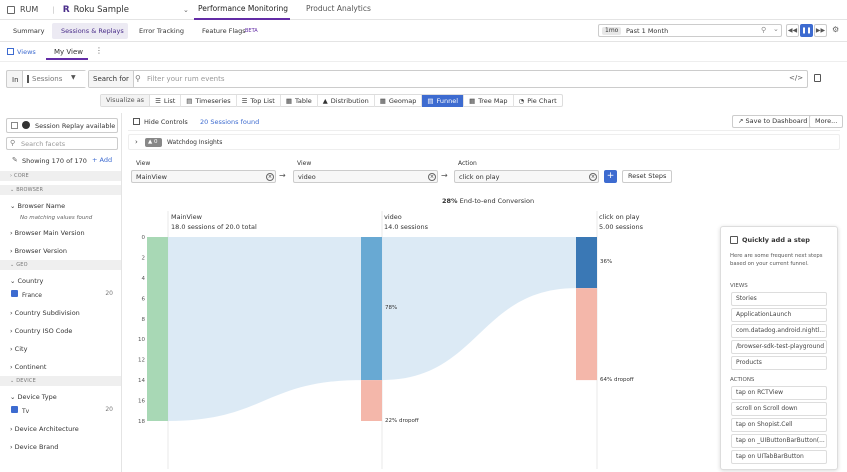 Image resolution: width=847 pixels, height=472 pixels. What do you see at coordinates (195, 142) in the screenshot?
I see `watchdog-label: Watchdog Insights` at bounding box center [195, 142].